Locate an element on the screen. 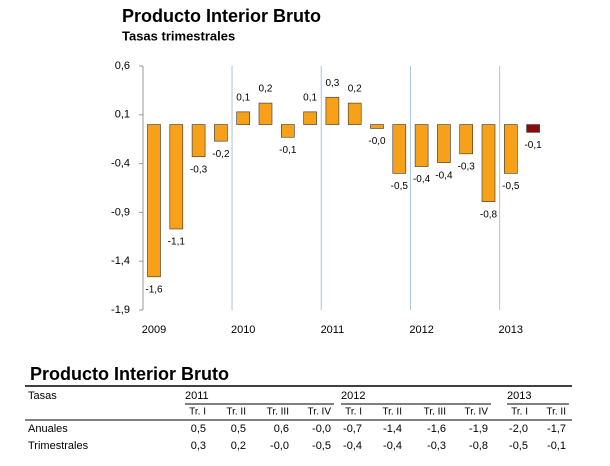  x-tick-label: 2012 is located at coordinates (421, 330).